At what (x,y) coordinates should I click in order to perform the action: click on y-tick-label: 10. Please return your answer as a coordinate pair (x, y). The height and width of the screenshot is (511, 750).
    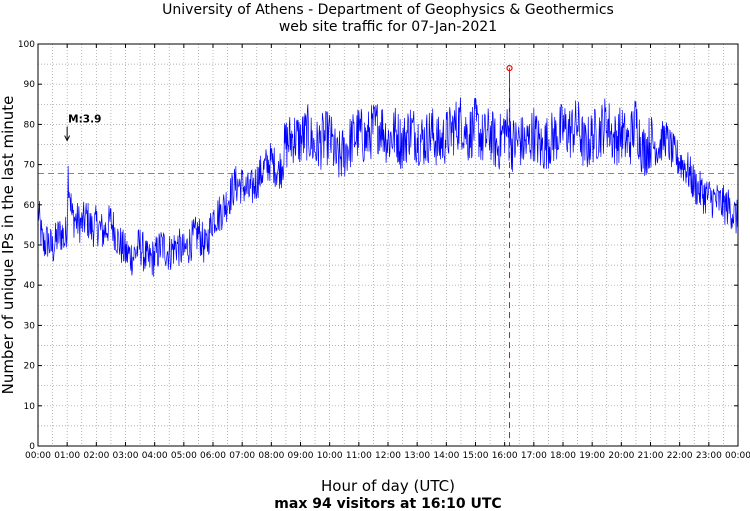
    Looking at the image, I should click on (30, 407).